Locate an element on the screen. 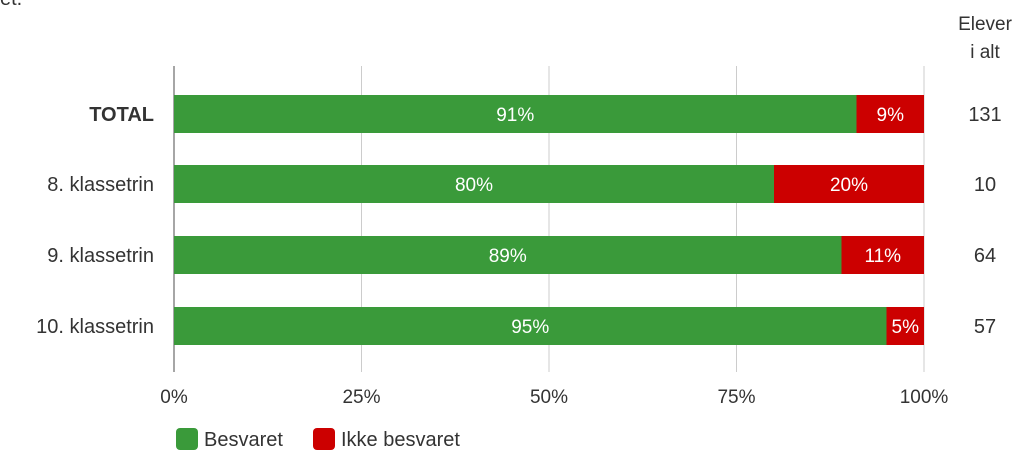  x-tick-label: 25% is located at coordinates (361, 397).